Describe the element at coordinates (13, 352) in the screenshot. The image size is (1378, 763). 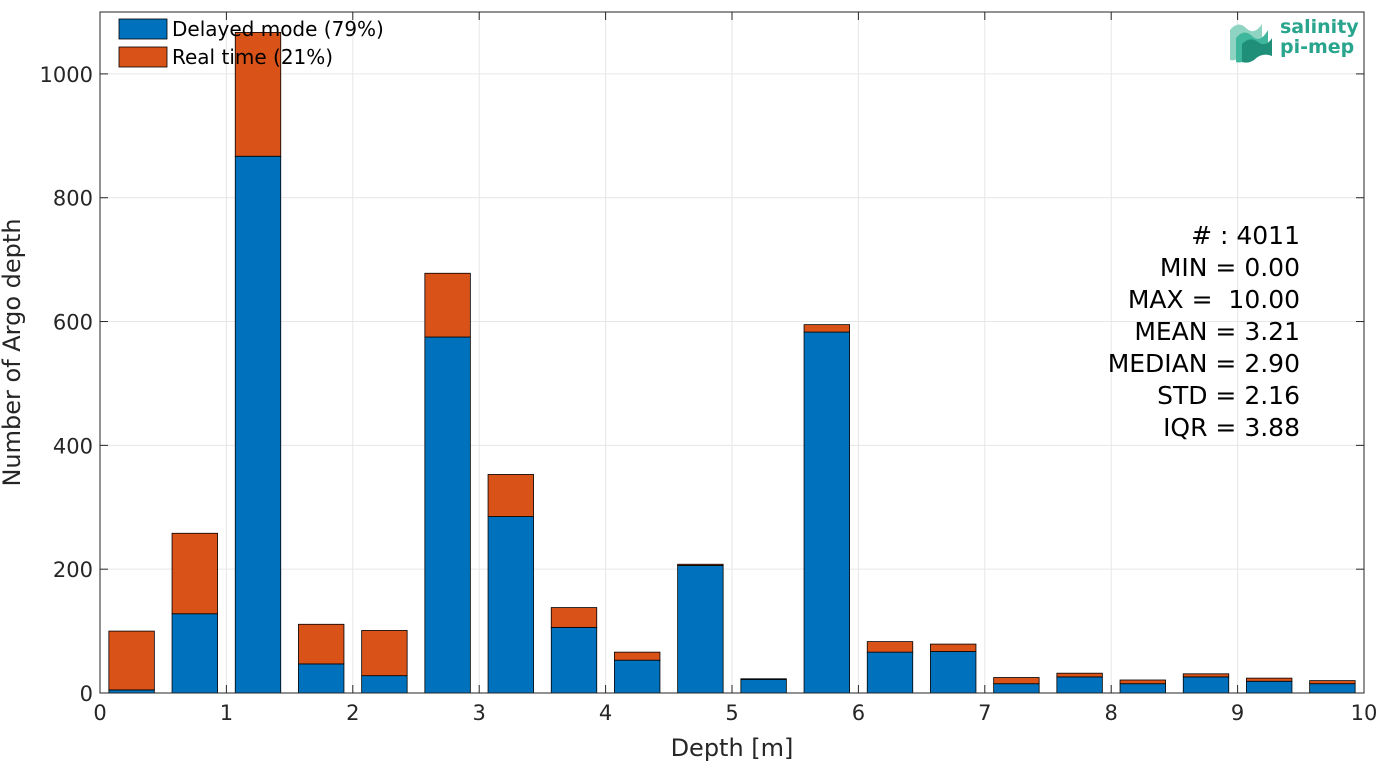
I see `y-axis-label: Number of Argo depth` at that location.